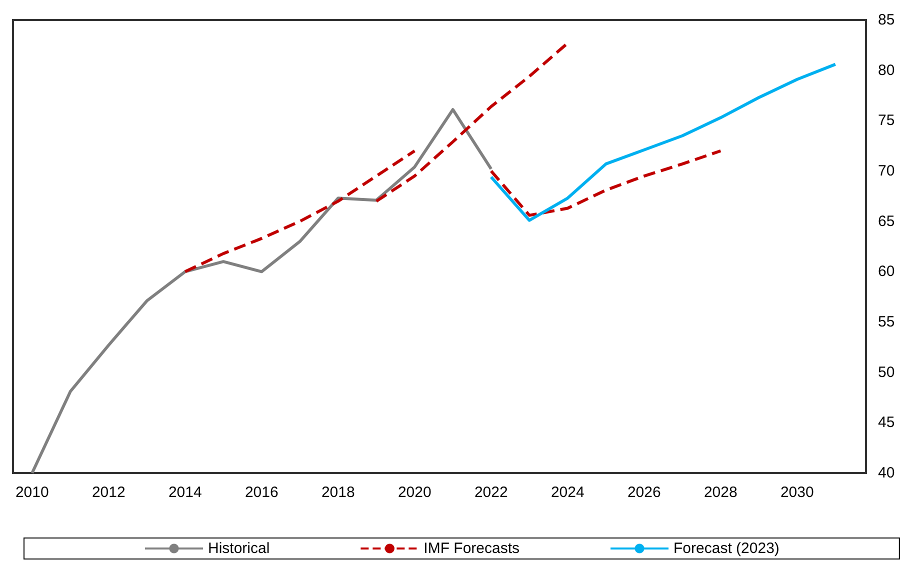  What do you see at coordinates (109, 492) in the screenshot?
I see `x-tick-label: 2012` at bounding box center [109, 492].